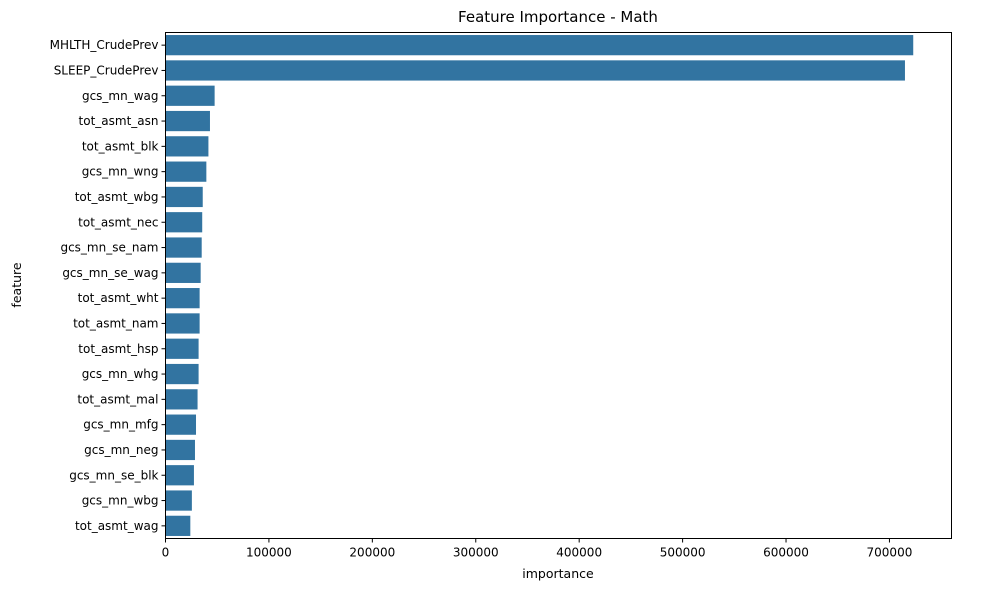 The height and width of the screenshot is (590, 989). I want to click on y-tick-label: gcs_mn_se_wag, so click(110, 273).